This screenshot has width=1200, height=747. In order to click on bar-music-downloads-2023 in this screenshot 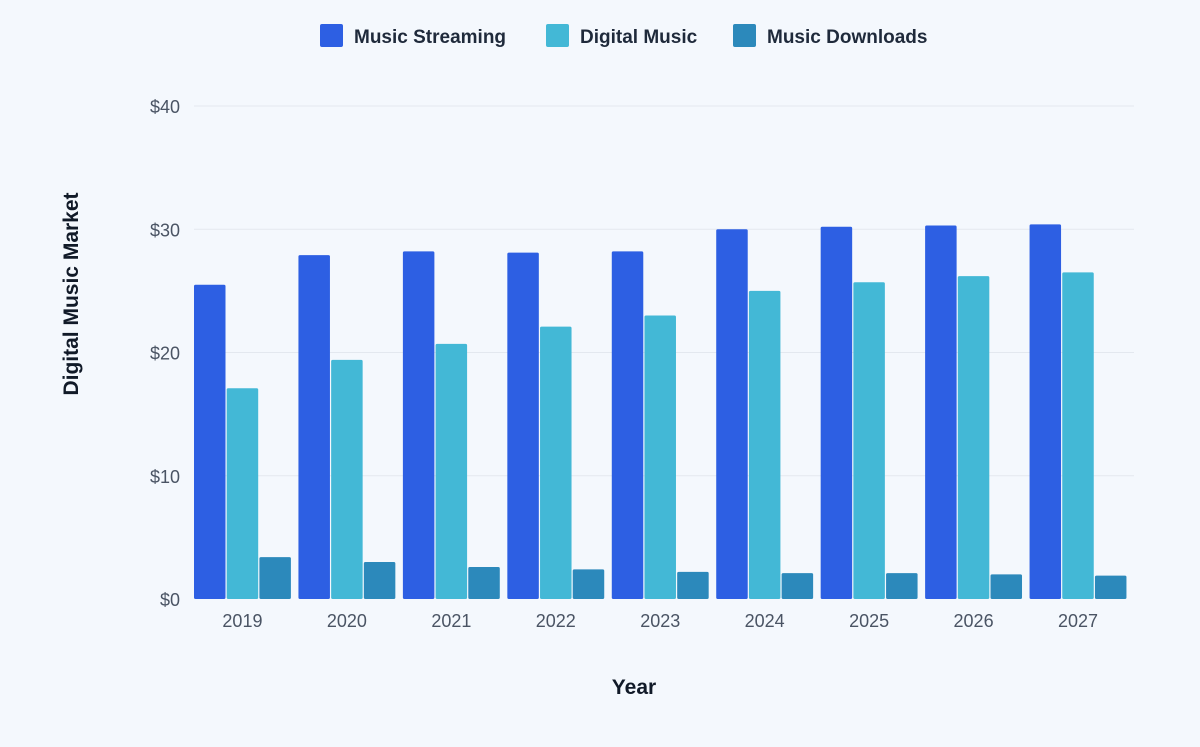, I will do `click(693, 585)`.